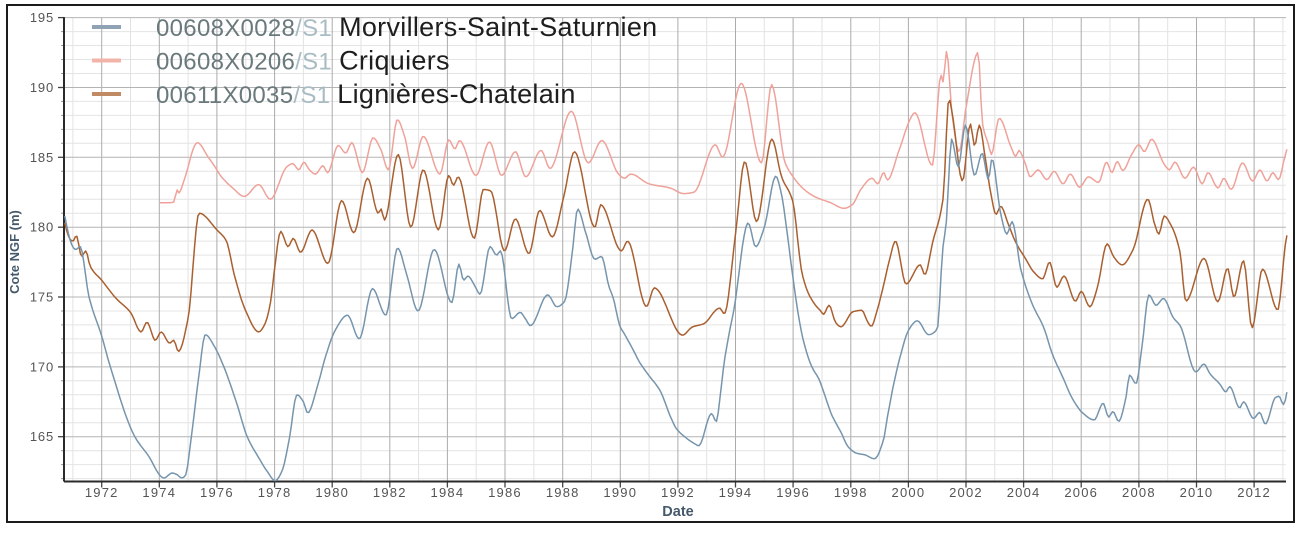 The image size is (1304, 533). Describe the element at coordinates (102, 492) in the screenshot. I see `svg-text: 1972` at that location.